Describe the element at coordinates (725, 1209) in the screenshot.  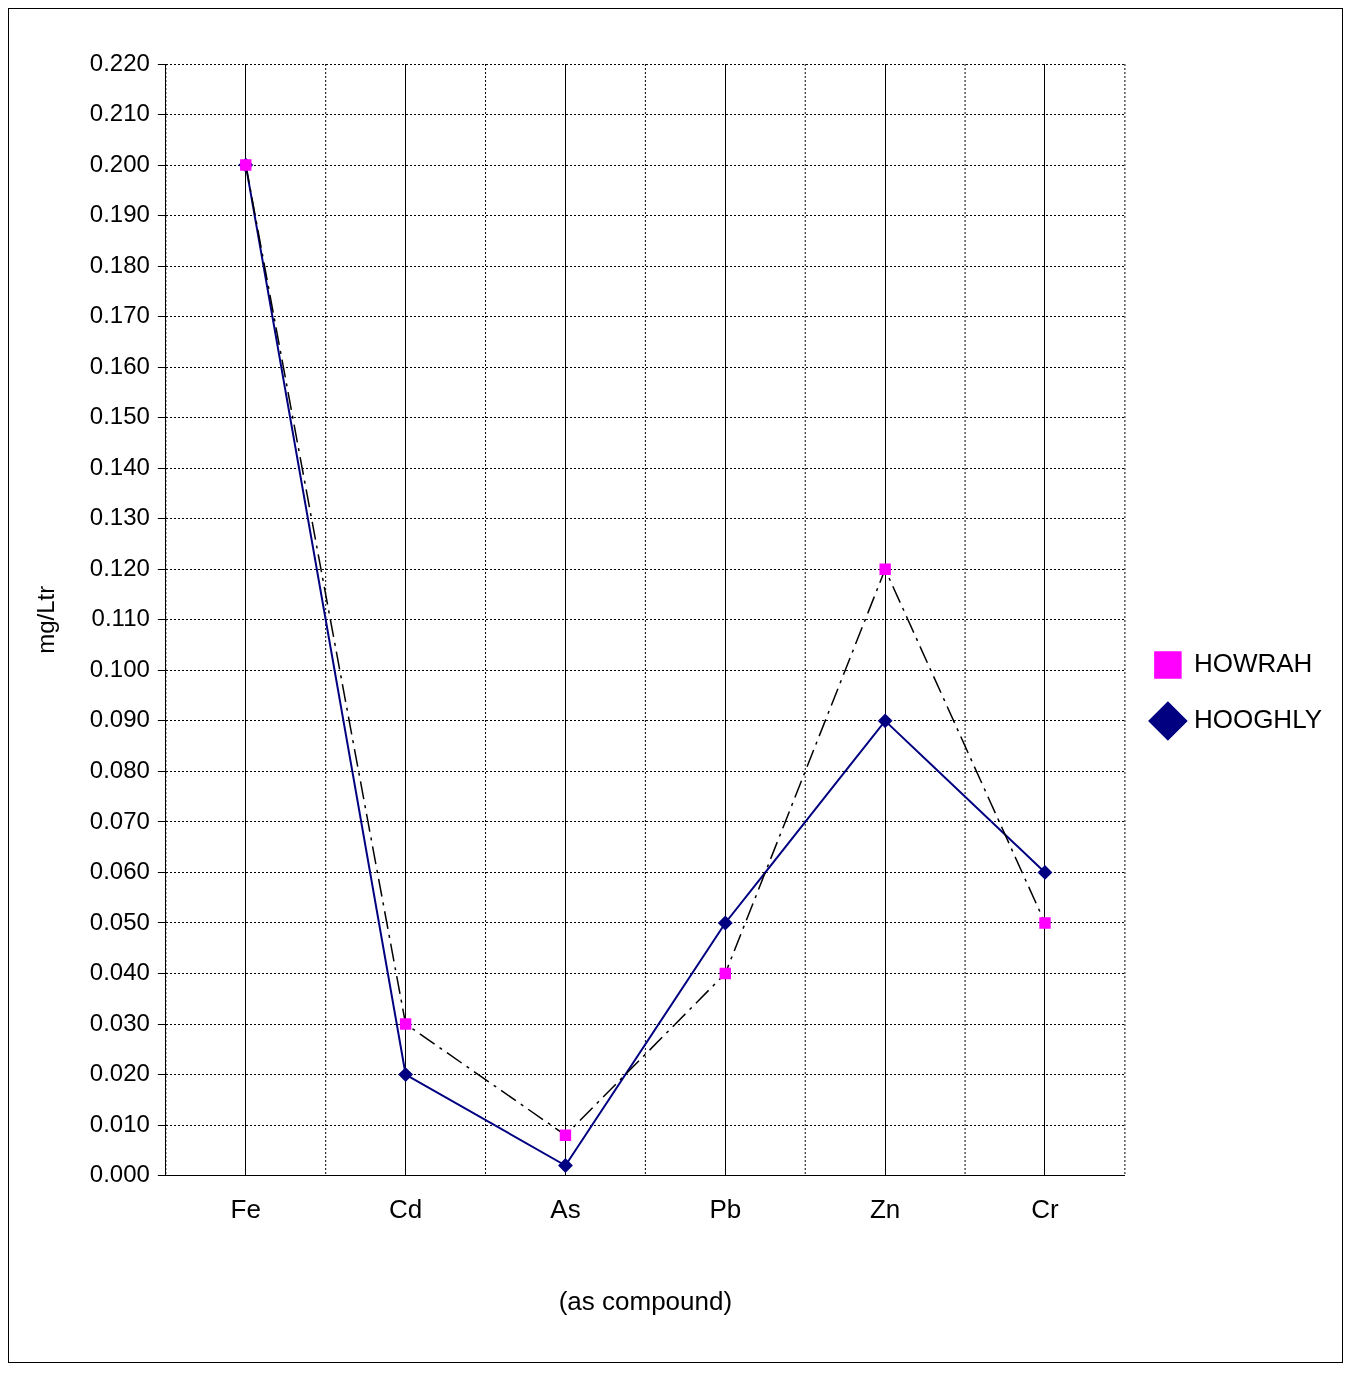
I see `x-tick-label: Pb` at that location.